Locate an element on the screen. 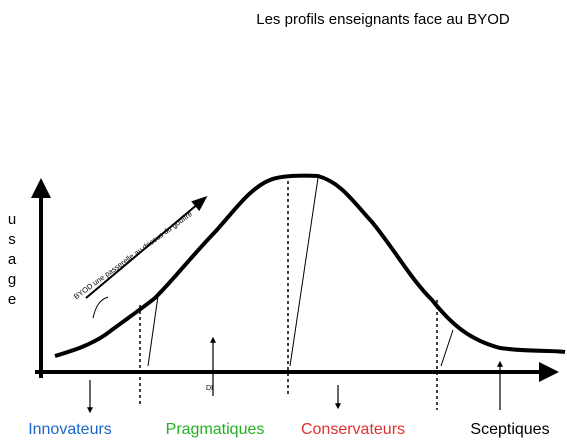 This screenshot has height=441, width=567. y-label-letter: u is located at coordinates (12, 219).